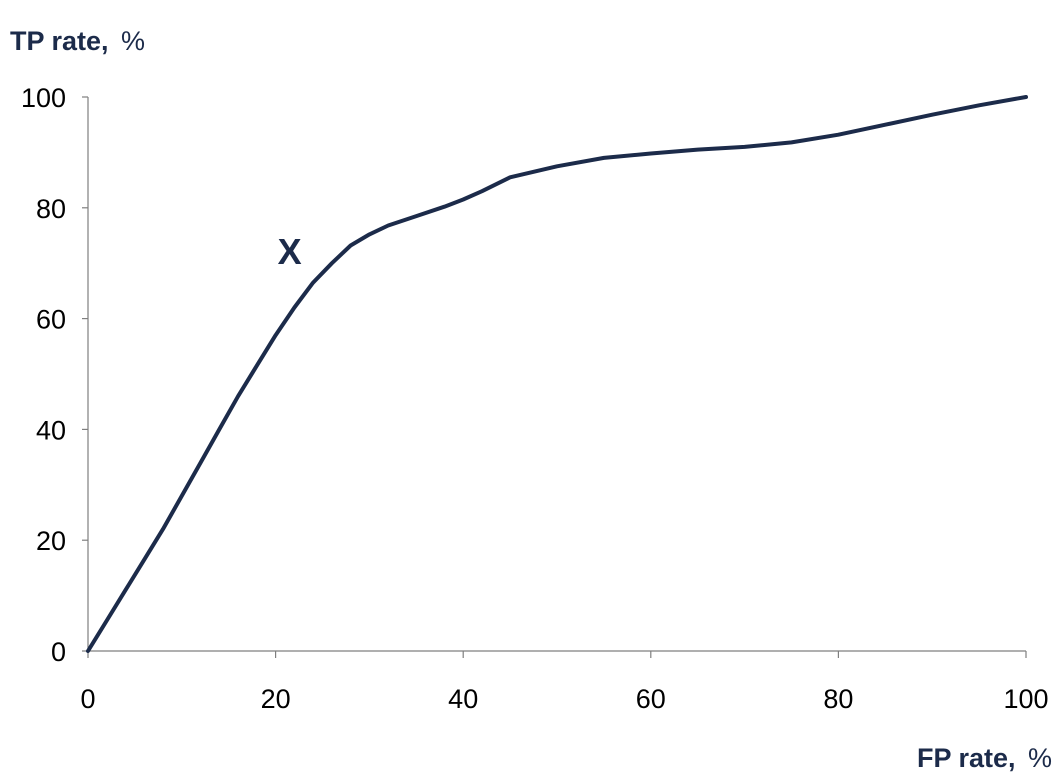 This screenshot has height=780, width=1063. Describe the element at coordinates (1040, 758) in the screenshot. I see `x-axis-title-unit: %` at that location.